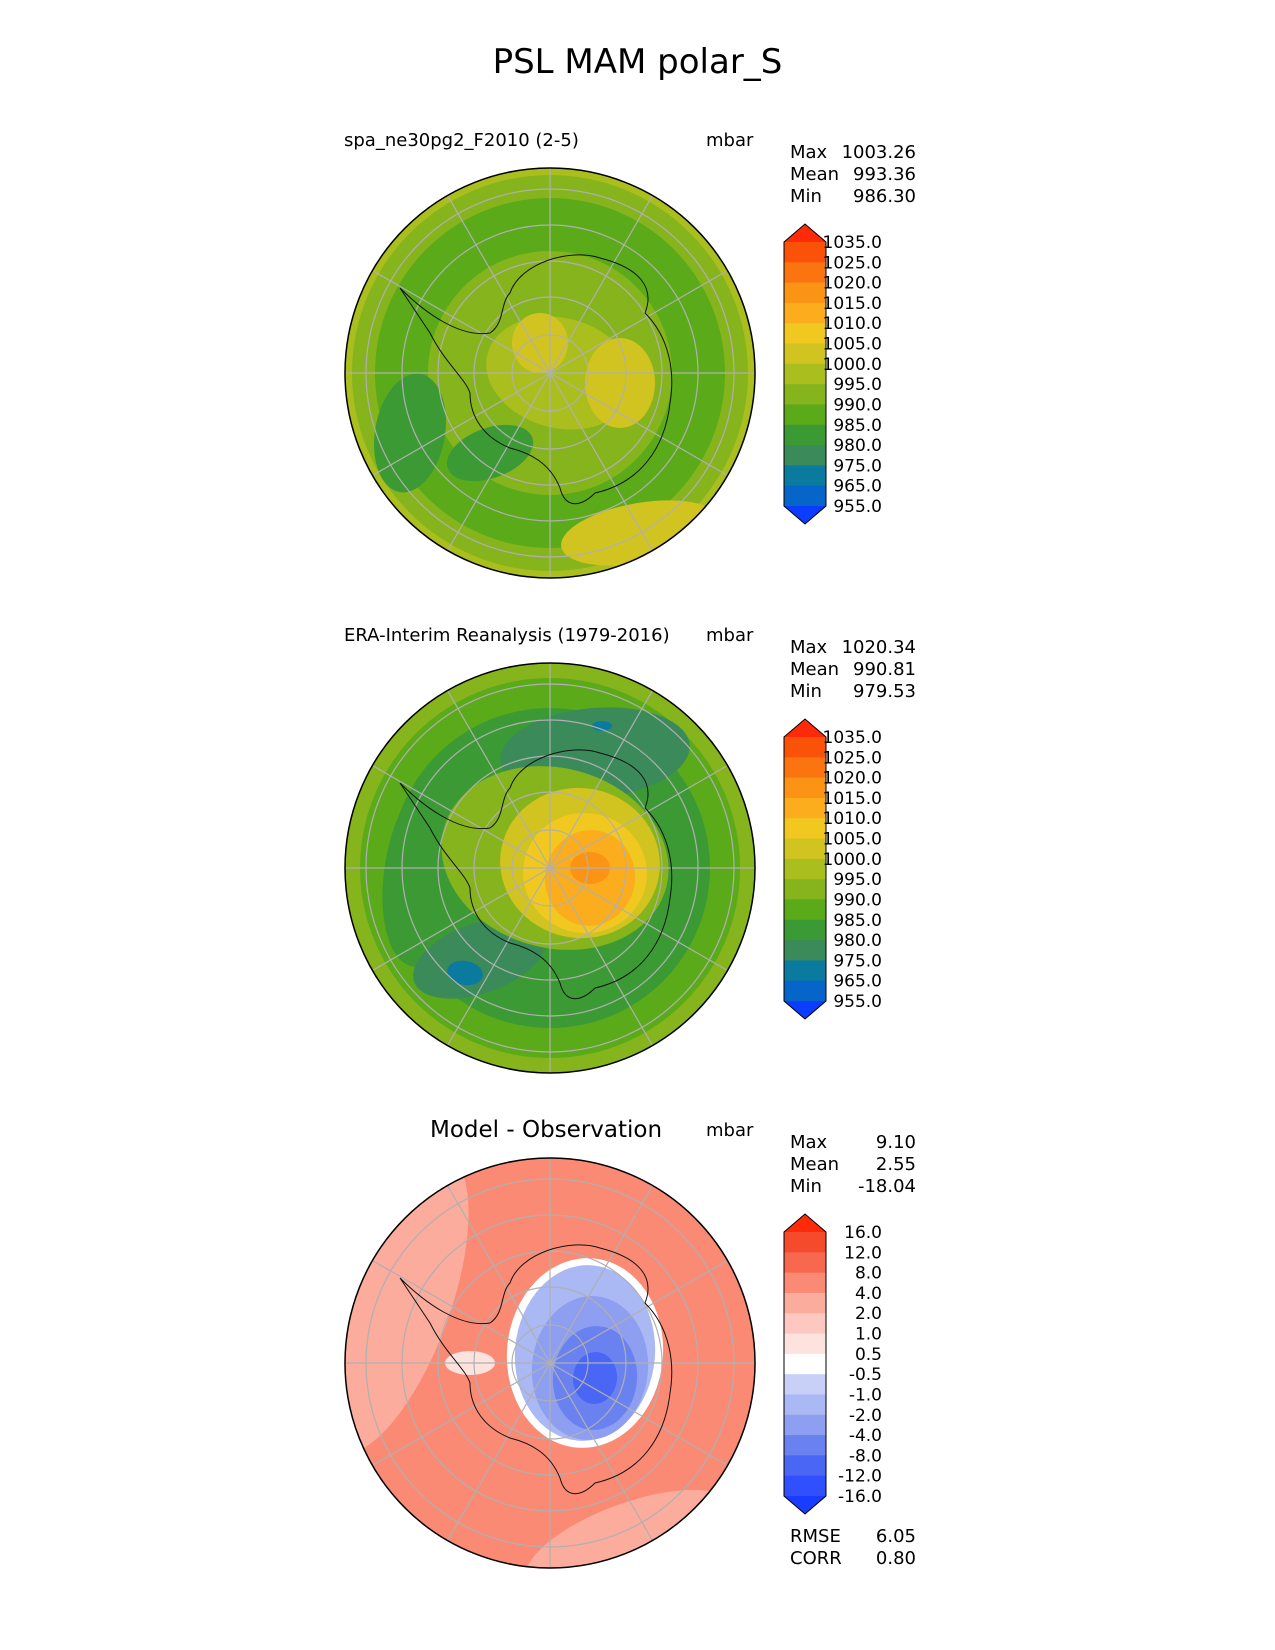 This screenshot has height=1650, width=1275. I want to click on panel-3-polar-map, so click(550, 1363).